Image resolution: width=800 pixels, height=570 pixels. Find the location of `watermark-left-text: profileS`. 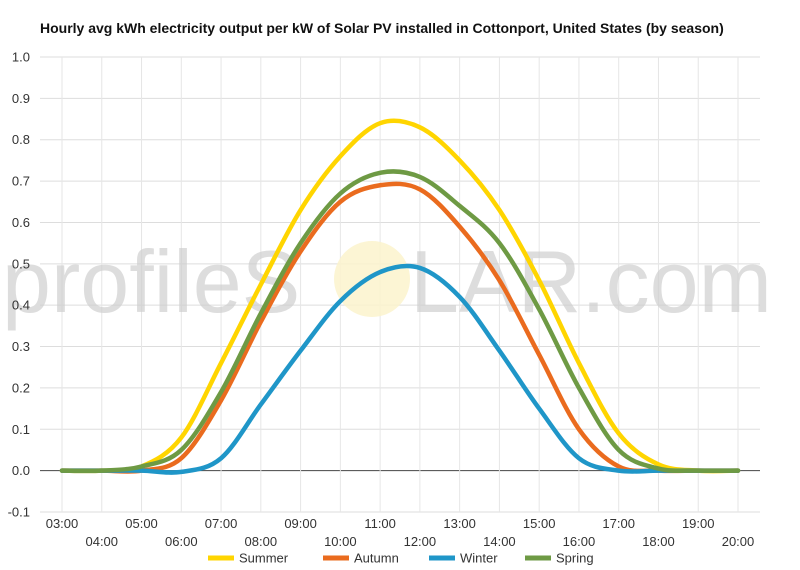

watermark-left-text: profileS is located at coordinates (151, 281).